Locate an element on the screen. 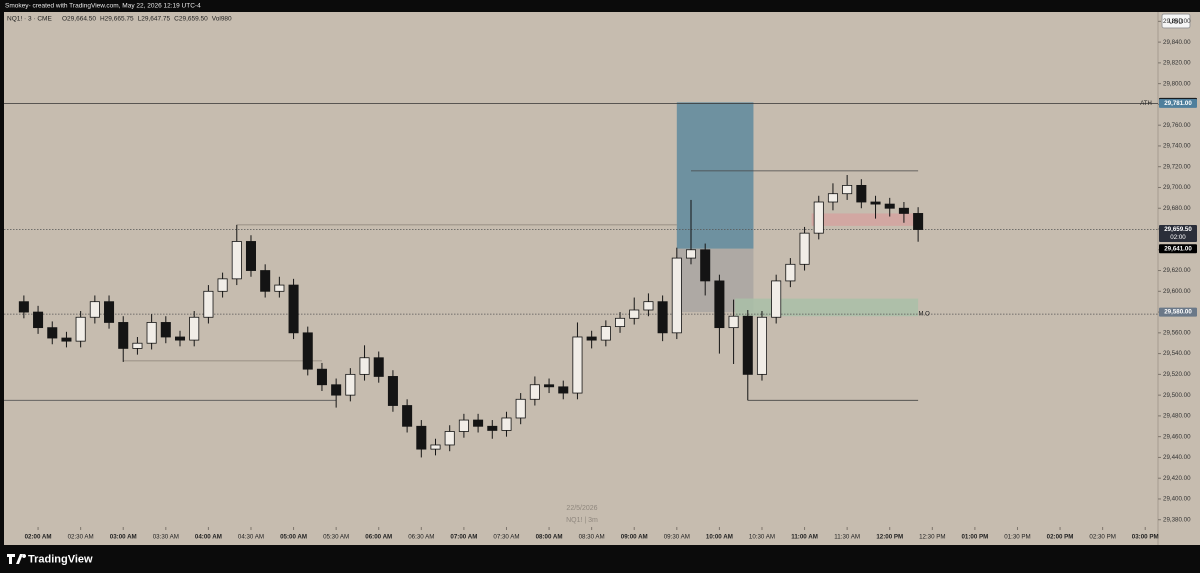  x-tick-label: 09:00 AM is located at coordinates (634, 537).